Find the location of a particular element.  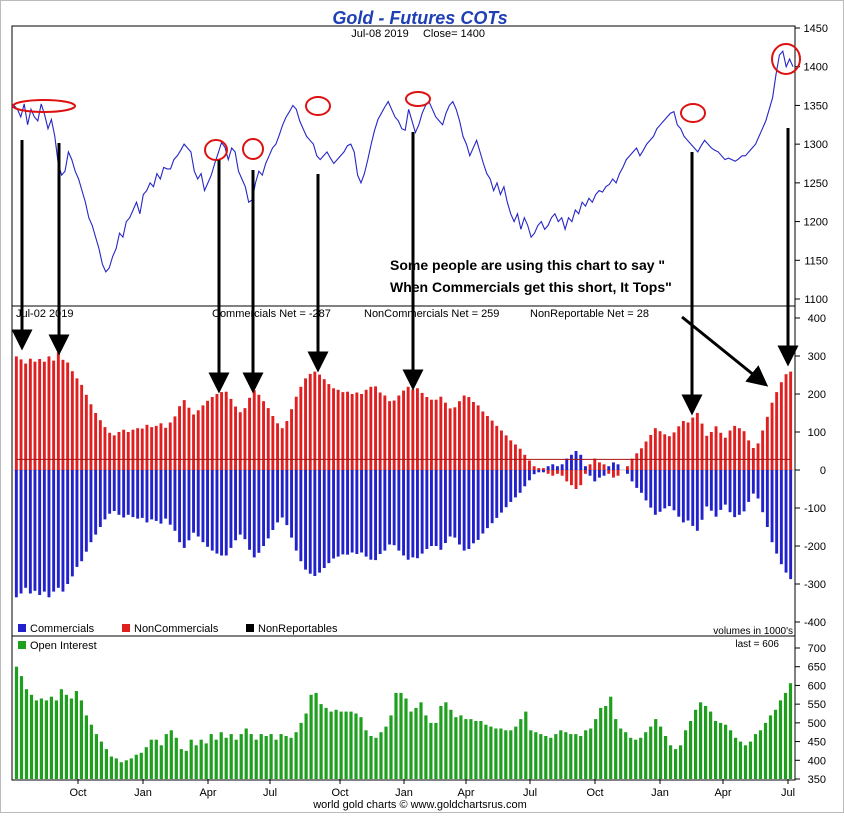

x-tick-label: Jan is located at coordinates (143, 793).